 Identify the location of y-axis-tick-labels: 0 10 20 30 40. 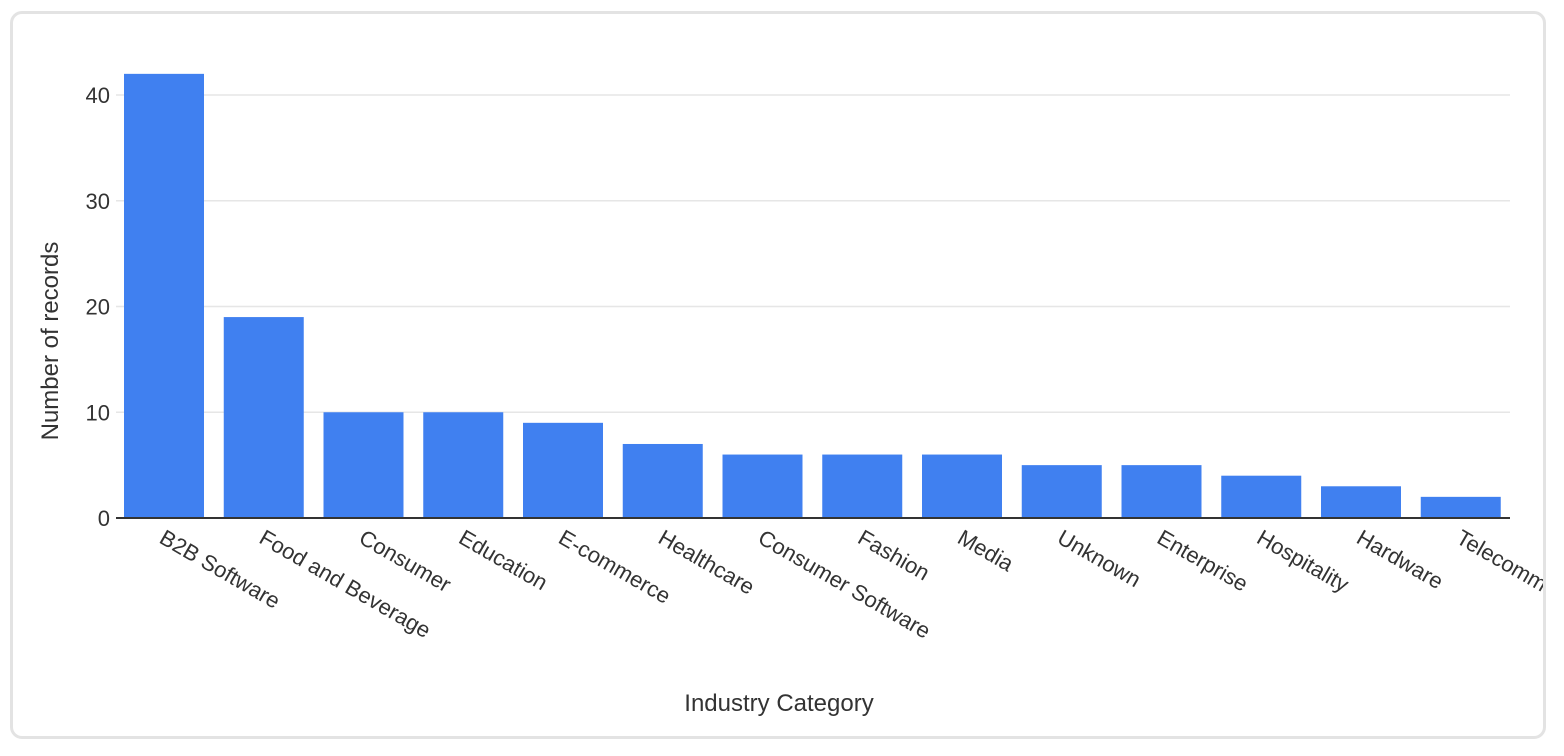
(98, 307).